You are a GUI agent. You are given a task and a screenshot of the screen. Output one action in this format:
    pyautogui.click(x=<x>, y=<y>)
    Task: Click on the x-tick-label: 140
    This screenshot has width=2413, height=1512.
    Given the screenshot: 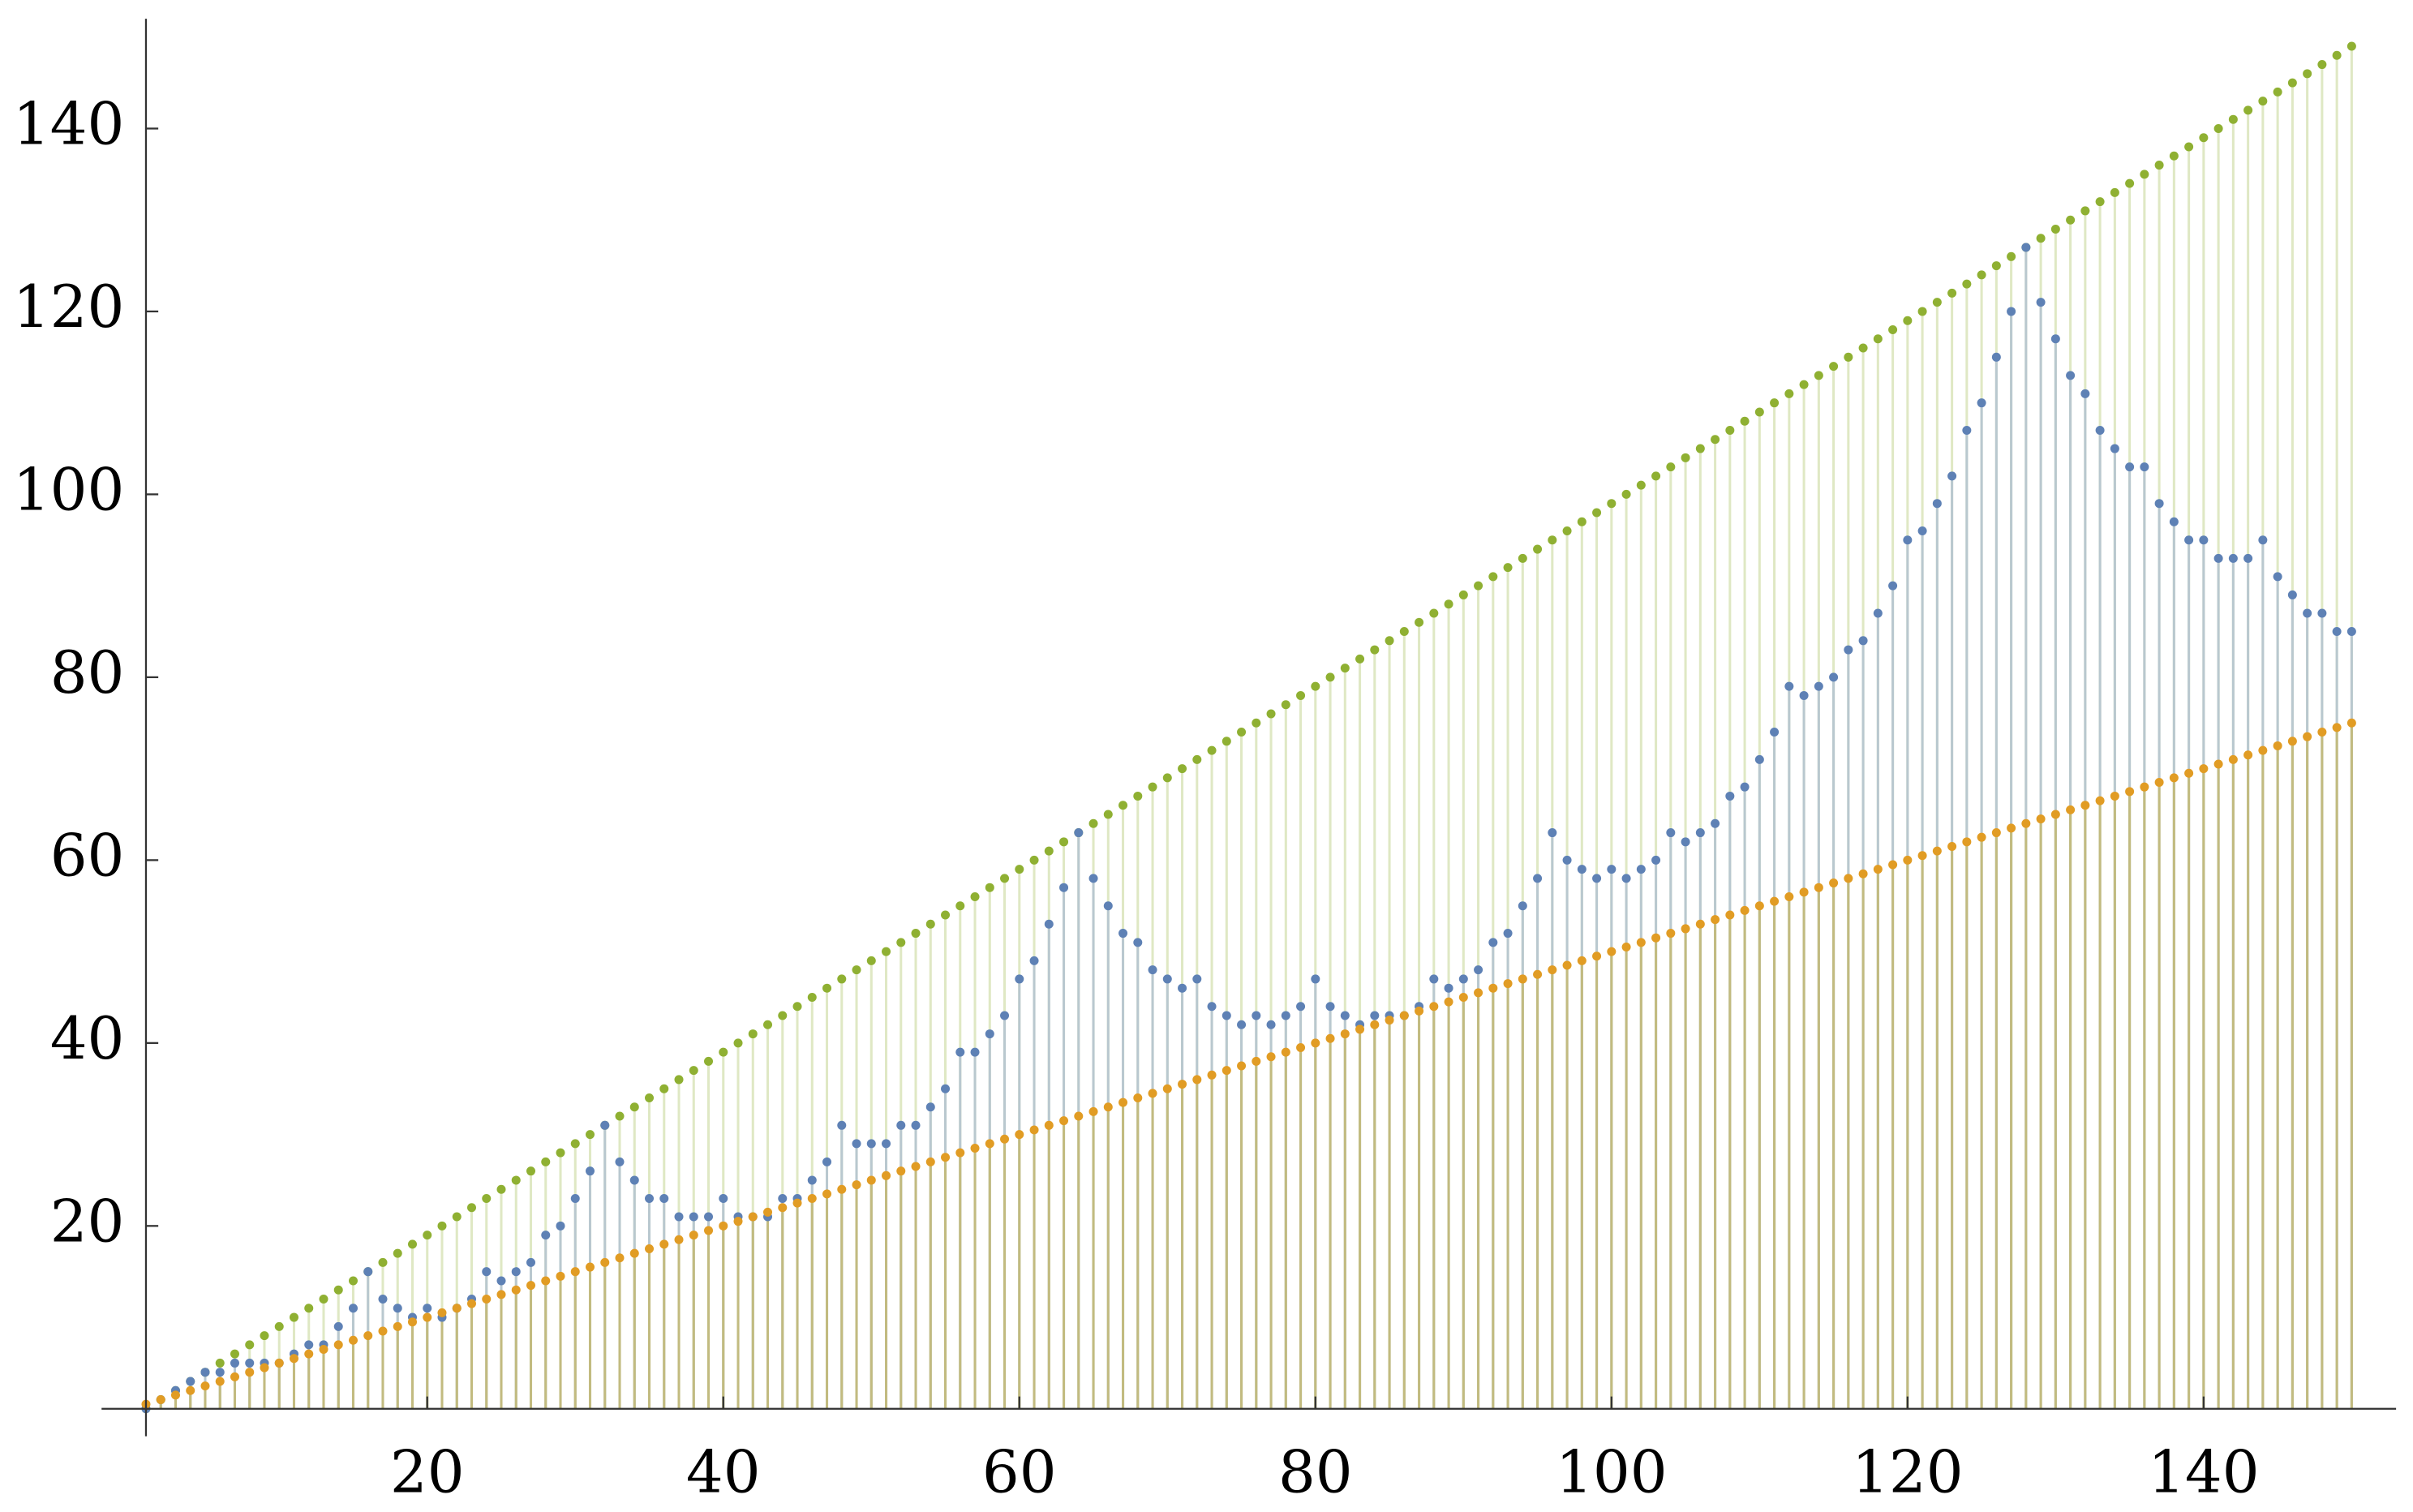 What is the action you would take?
    pyautogui.click(x=2204, y=1472)
    